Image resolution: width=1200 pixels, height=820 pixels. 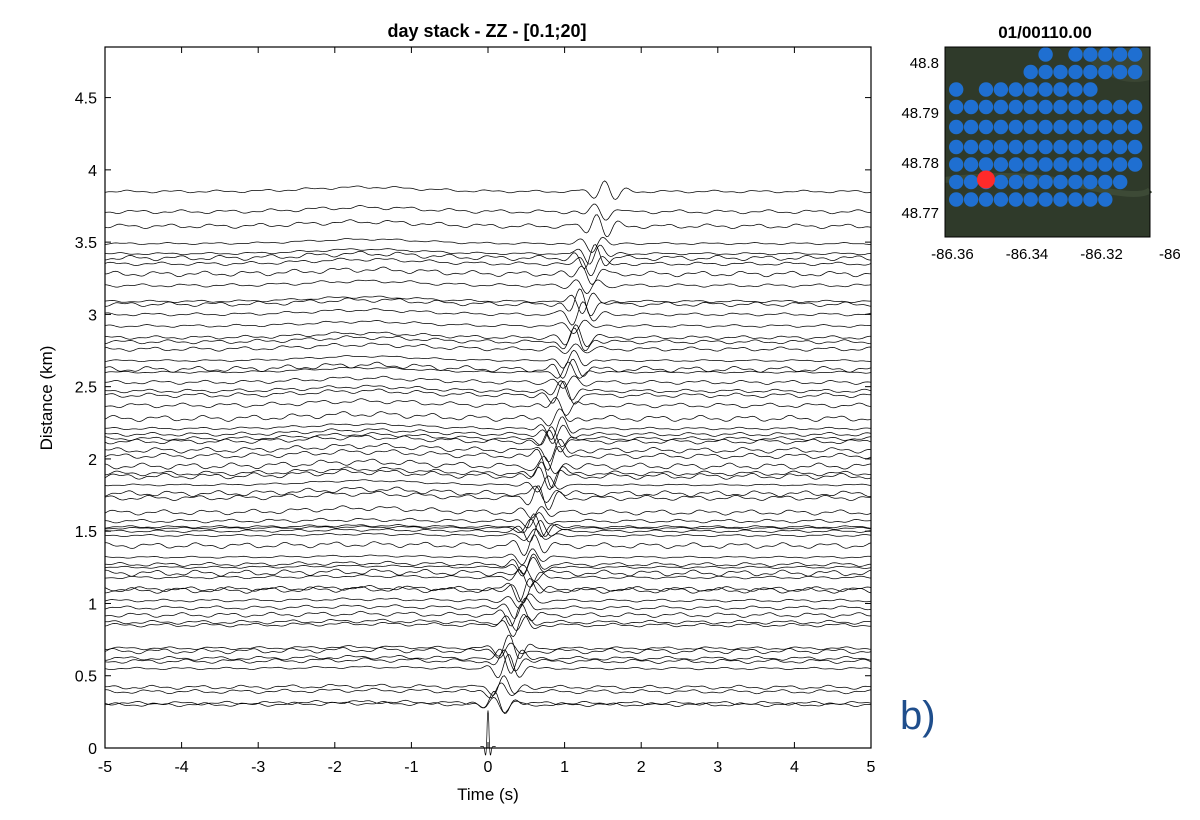 What do you see at coordinates (486, 31) in the screenshot?
I see `main-chart-title: day stack - ZZ - [0.1;20]` at bounding box center [486, 31].